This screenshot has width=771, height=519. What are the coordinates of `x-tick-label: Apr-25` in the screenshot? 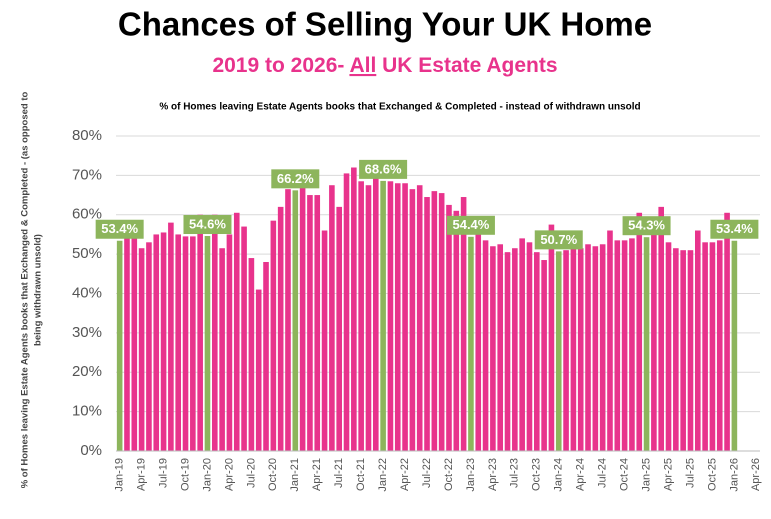 It's located at (668, 474).